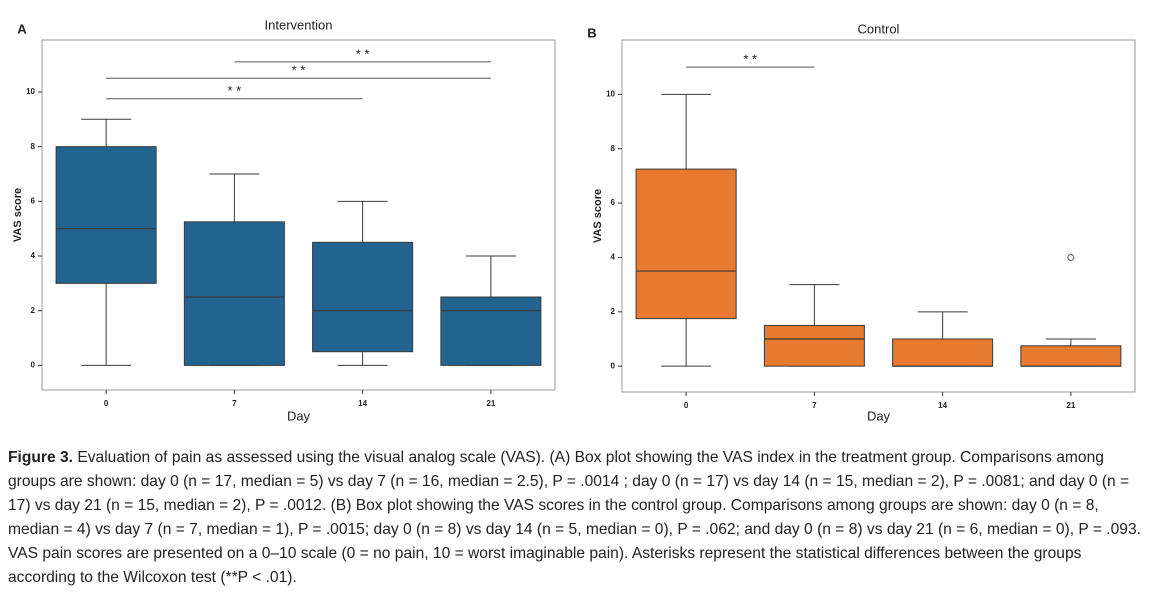 Image resolution: width=1150 pixels, height=594 pixels. I want to click on outlier, so click(1071, 257).